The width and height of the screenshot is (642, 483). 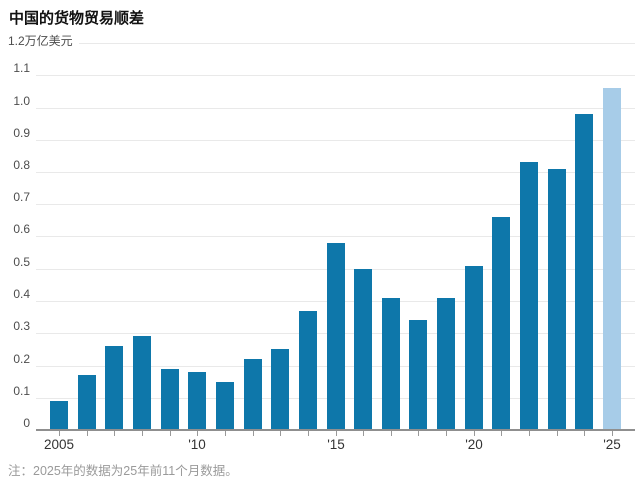 What do you see at coordinates (142, 382) in the screenshot?
I see `bar-2008` at bounding box center [142, 382].